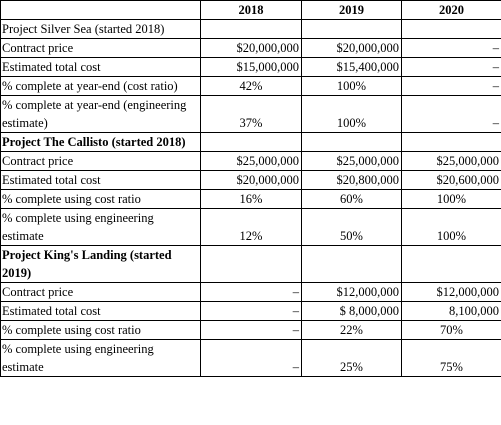 This screenshot has height=425, width=501. Describe the element at coordinates (451, 10) in the screenshot. I see `header-2020: 2020` at that location.